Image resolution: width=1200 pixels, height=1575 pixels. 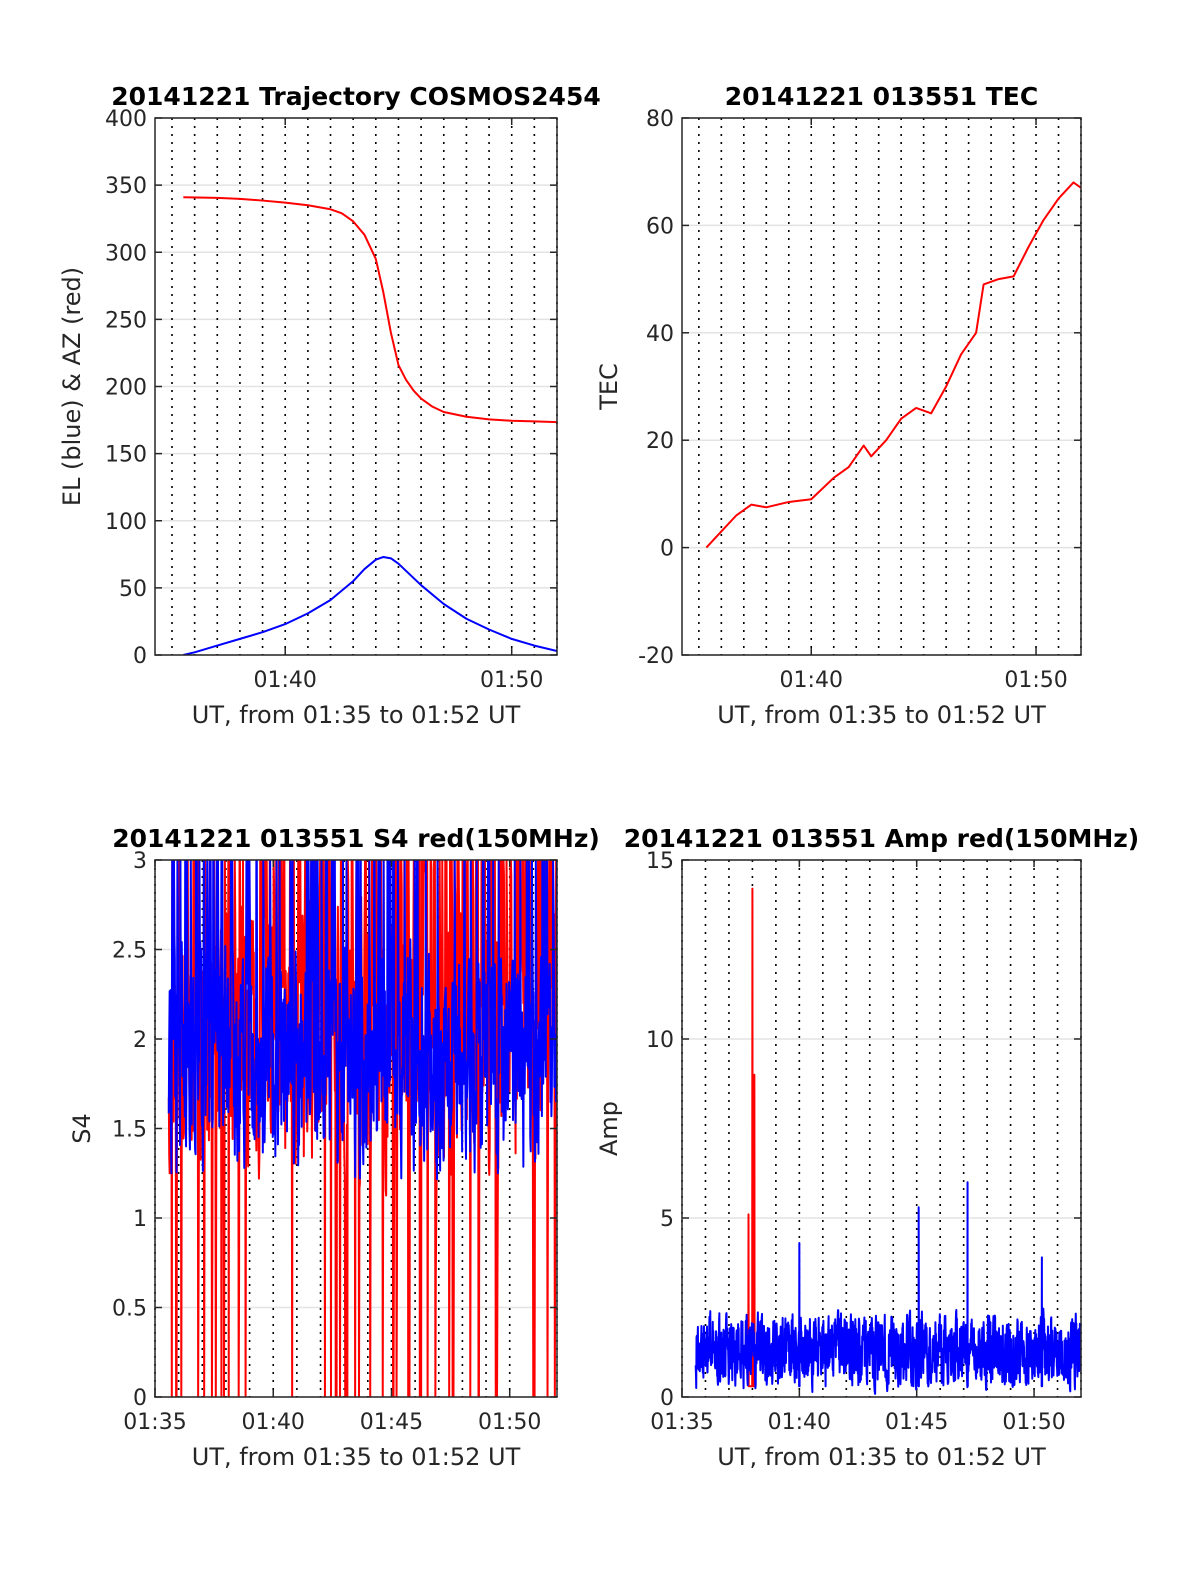 What do you see at coordinates (129, 1130) in the screenshot?
I see `y-tick-label: 1.5` at bounding box center [129, 1130].